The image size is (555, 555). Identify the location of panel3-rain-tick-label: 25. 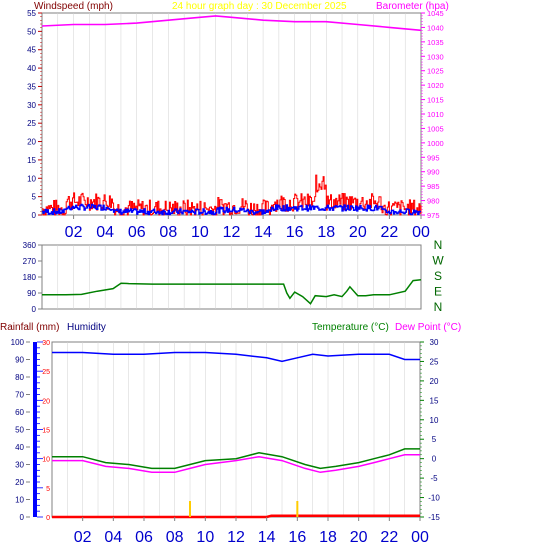
(46, 372).